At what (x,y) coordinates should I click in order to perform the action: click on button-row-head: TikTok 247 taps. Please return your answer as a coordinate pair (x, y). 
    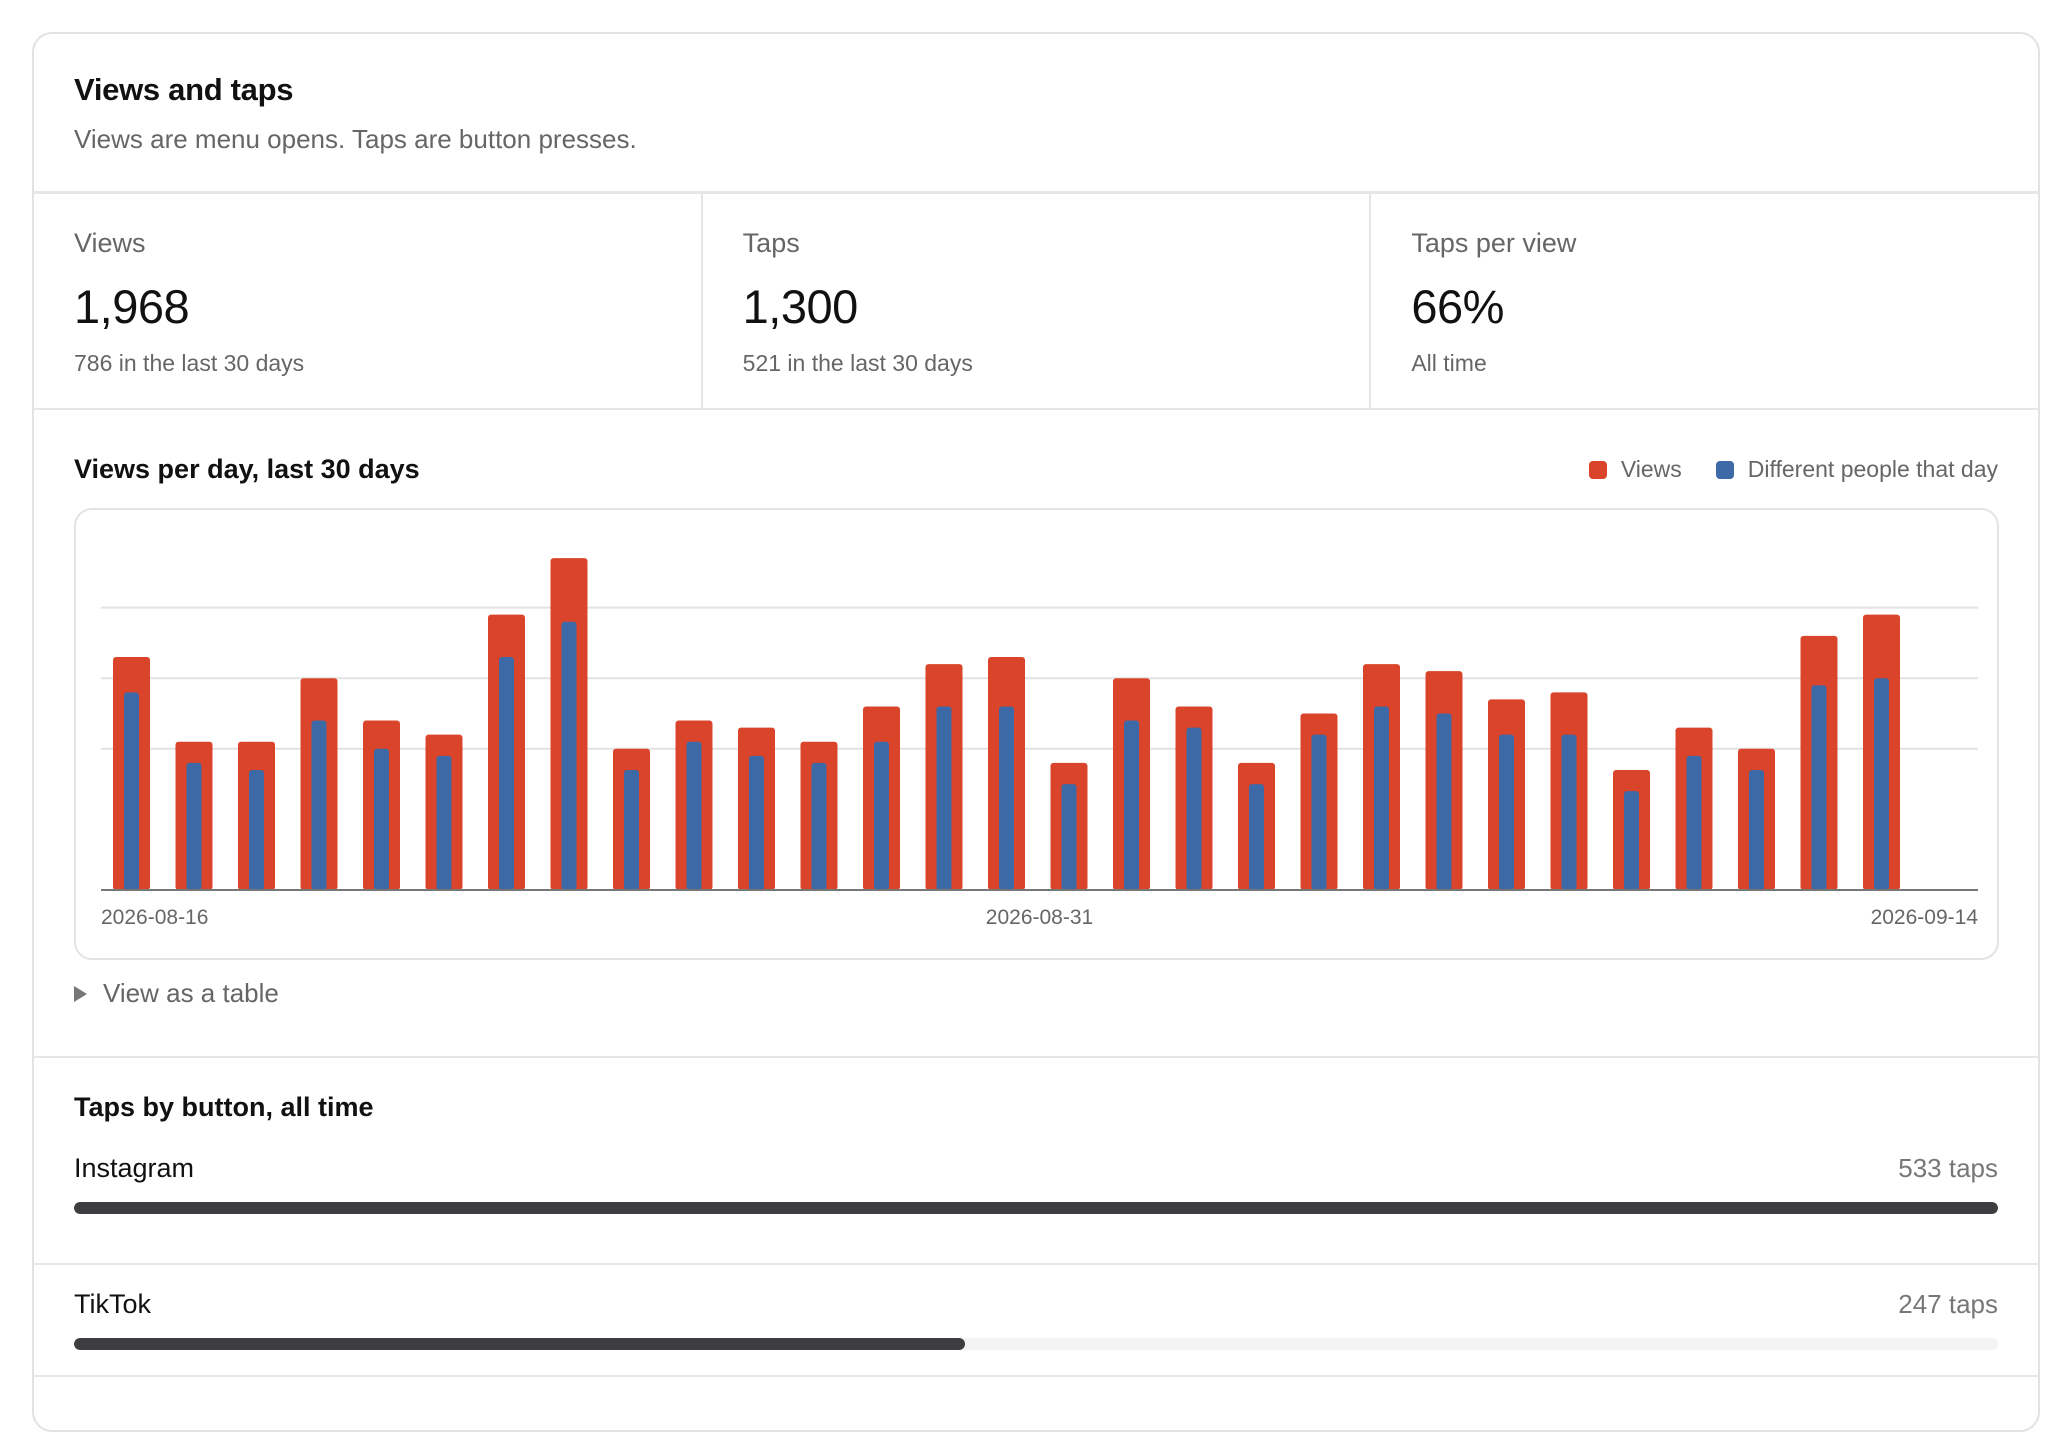
    Looking at the image, I should click on (1036, 1304).